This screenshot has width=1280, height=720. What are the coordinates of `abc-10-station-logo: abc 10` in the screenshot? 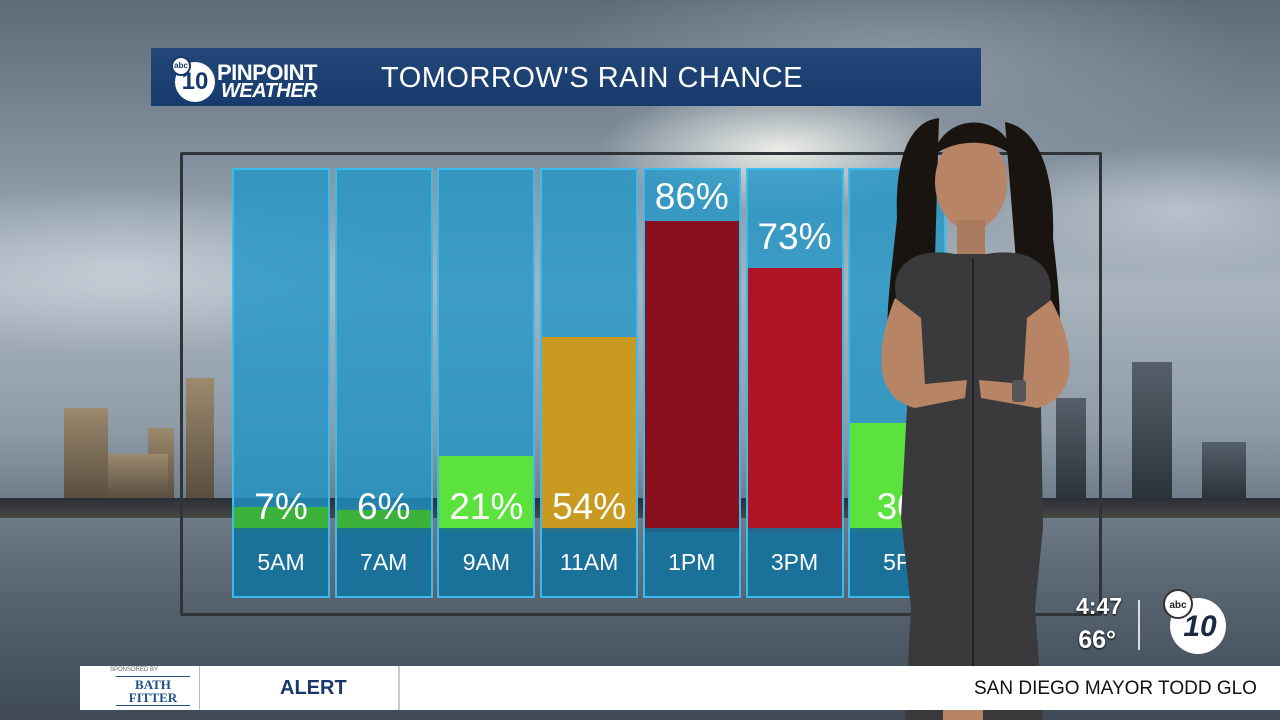 It's located at (1195, 622).